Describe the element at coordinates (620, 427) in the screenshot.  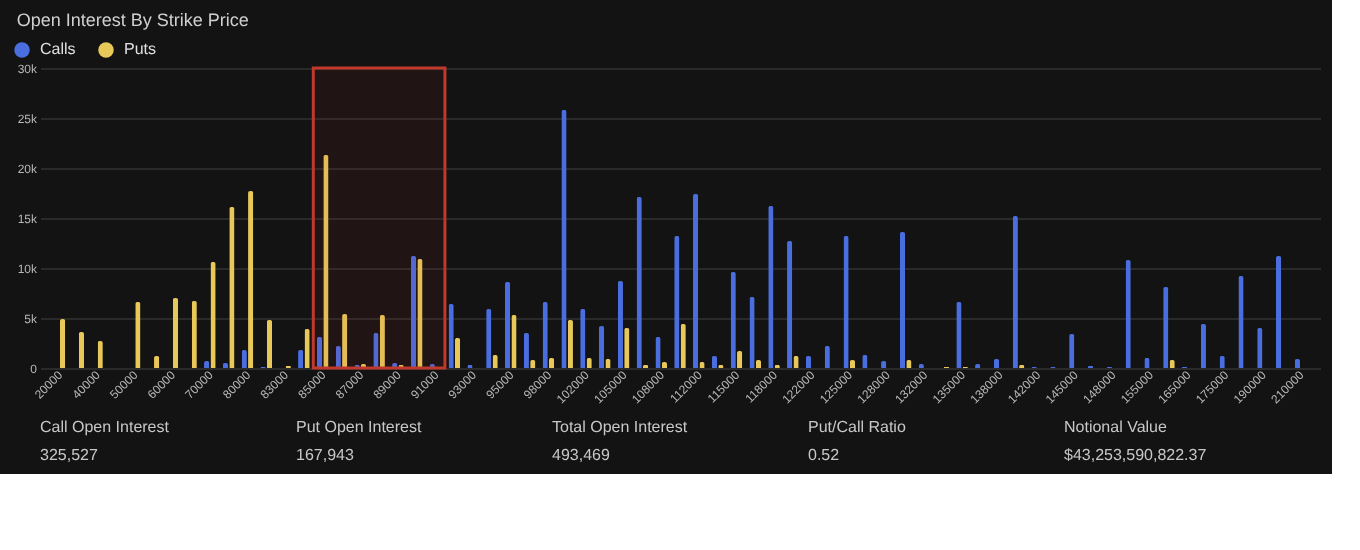
I see `text: Total Open Interest` at that location.